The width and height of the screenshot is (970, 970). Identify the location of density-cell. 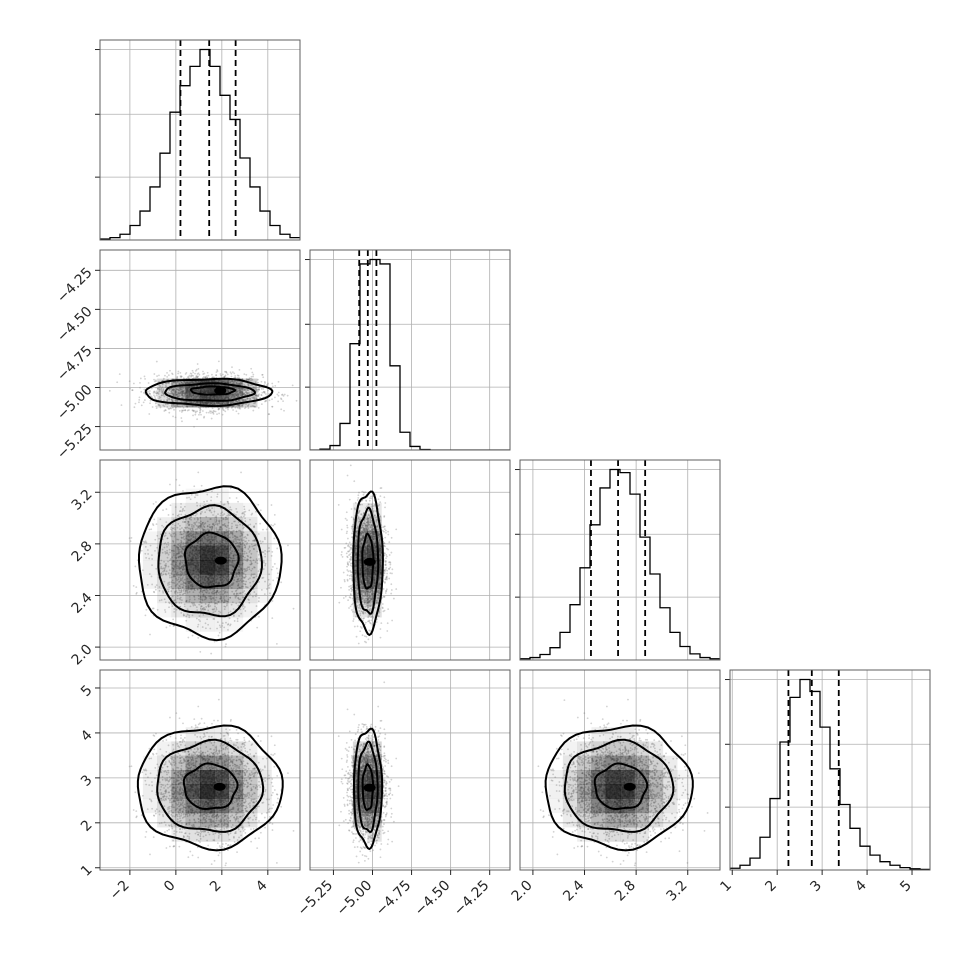
(193, 386).